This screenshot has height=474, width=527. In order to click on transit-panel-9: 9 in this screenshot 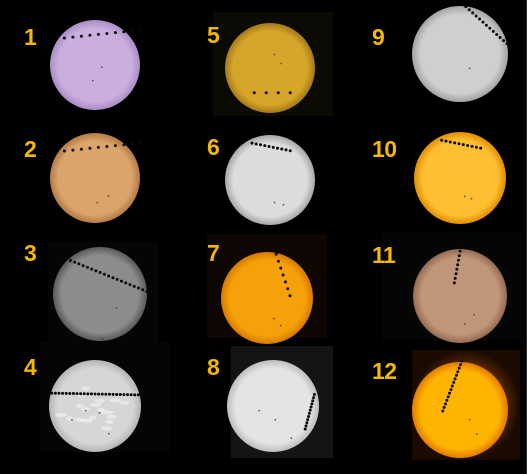, I will do `click(447, 60)`.